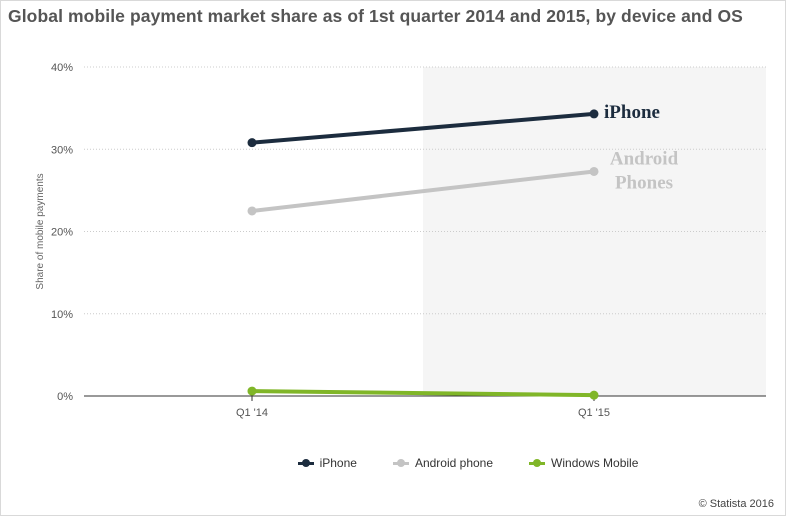 The width and height of the screenshot is (786, 516). What do you see at coordinates (65, 397) in the screenshot?
I see `y-tick-label: 0%` at bounding box center [65, 397].